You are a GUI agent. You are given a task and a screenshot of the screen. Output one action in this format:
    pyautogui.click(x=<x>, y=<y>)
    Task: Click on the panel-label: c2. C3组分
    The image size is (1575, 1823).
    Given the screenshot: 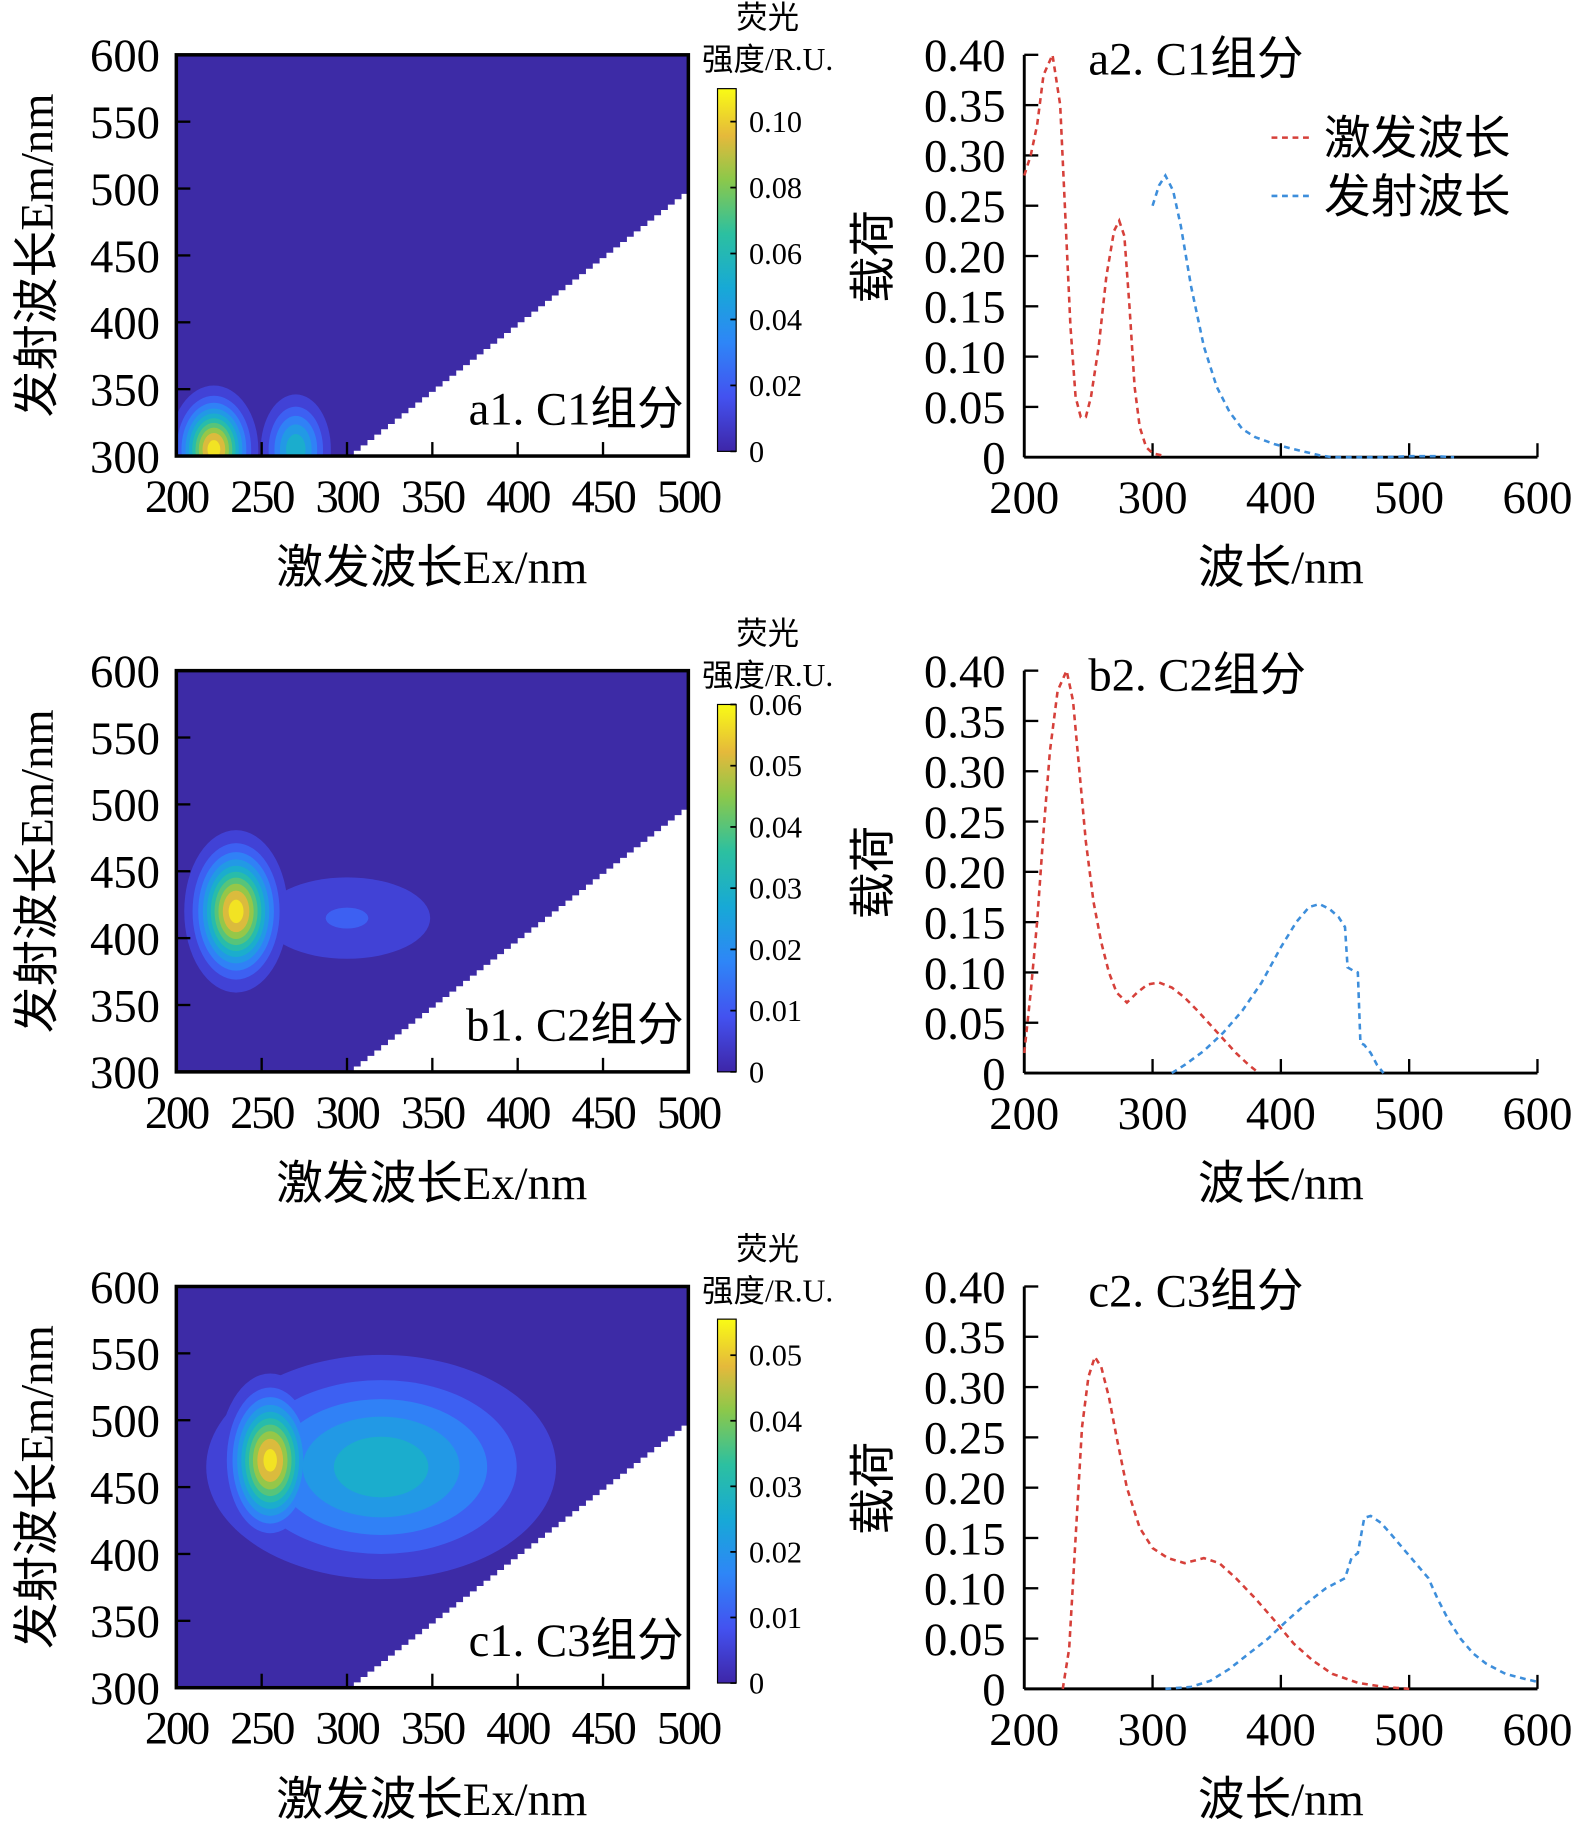 What is the action you would take?
    pyautogui.click(x=1195, y=1291)
    